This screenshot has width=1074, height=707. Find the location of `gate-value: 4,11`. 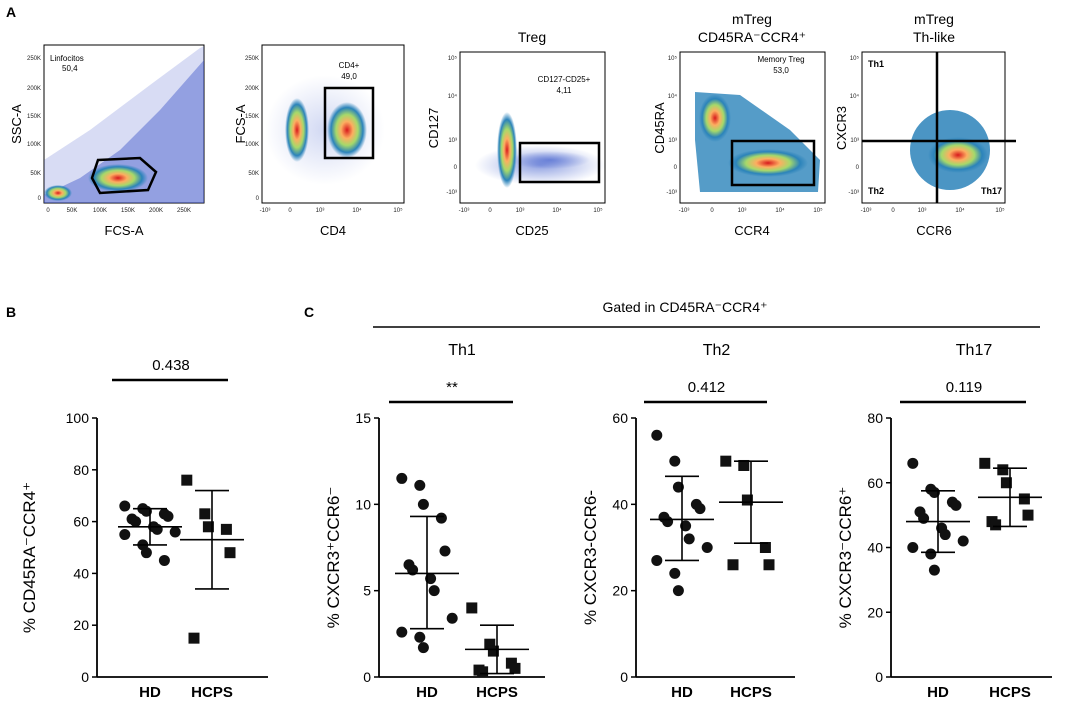

gate-value: 4,11 is located at coordinates (565, 90).